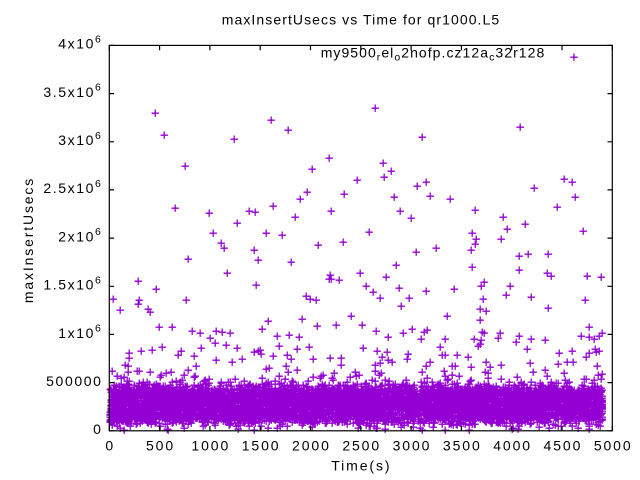  Describe the element at coordinates (361, 466) in the screenshot. I see `svg-text: Time(s)` at that location.